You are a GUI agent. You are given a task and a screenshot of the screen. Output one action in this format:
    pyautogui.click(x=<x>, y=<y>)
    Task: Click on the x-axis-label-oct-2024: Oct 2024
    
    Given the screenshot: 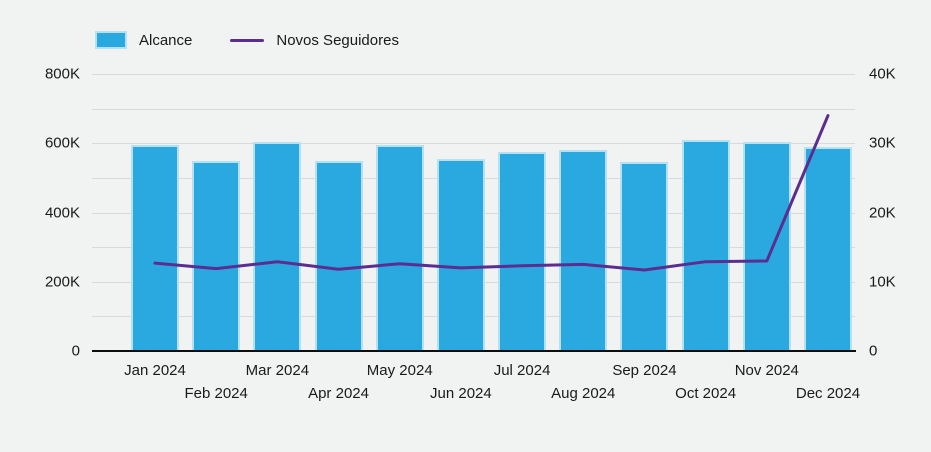 What is the action you would take?
    pyautogui.click(x=706, y=393)
    